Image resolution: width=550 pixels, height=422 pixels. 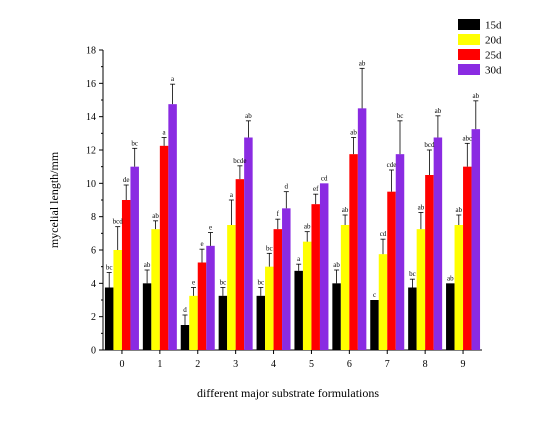 I want to click on x-tick-label: 5, so click(x=311, y=364).